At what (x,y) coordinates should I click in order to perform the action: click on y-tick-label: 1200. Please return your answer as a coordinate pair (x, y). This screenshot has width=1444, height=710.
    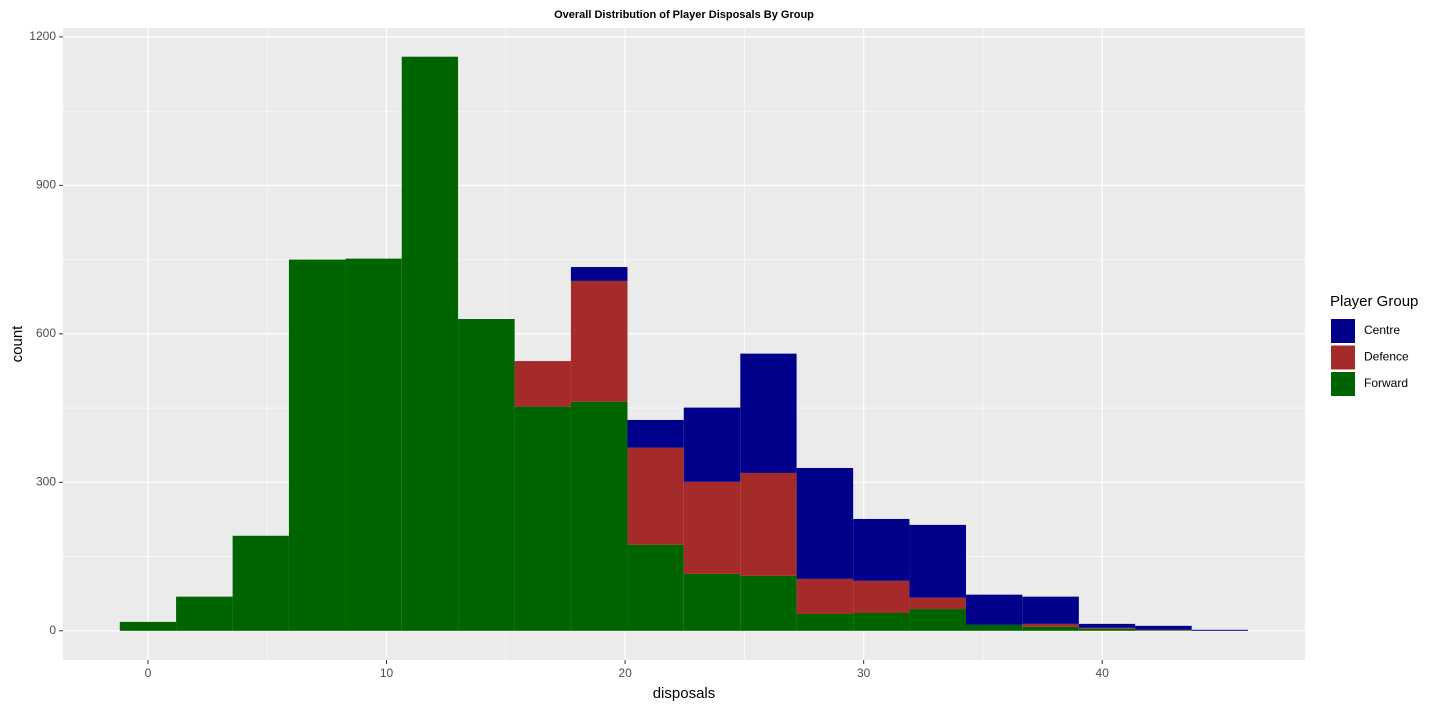
    Looking at the image, I should click on (42, 36).